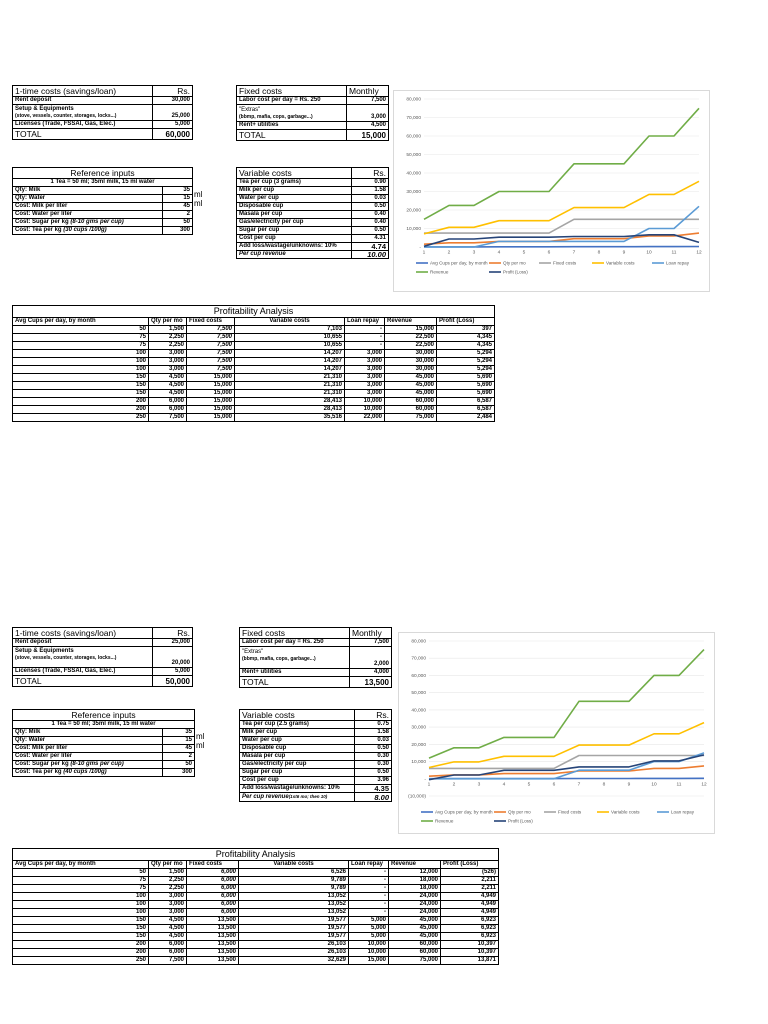  Describe the element at coordinates (87, 748) in the screenshot. I see `row-label: Cost: Milk per liter` at that location.